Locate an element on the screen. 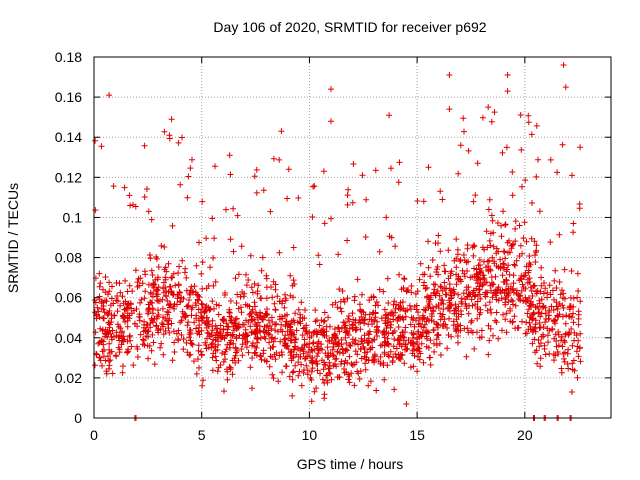 The width and height of the screenshot is (640, 480). y-tick-label: 0.08 is located at coordinates (68, 258).